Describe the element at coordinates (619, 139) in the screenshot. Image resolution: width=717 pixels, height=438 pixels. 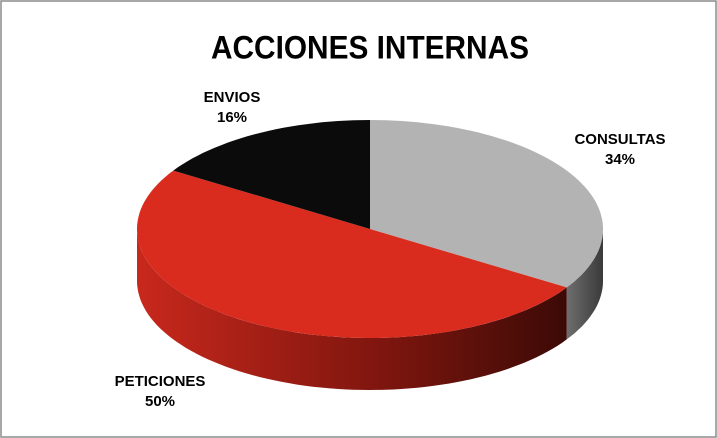
I see `slice-label: CONSULTAS` at that location.